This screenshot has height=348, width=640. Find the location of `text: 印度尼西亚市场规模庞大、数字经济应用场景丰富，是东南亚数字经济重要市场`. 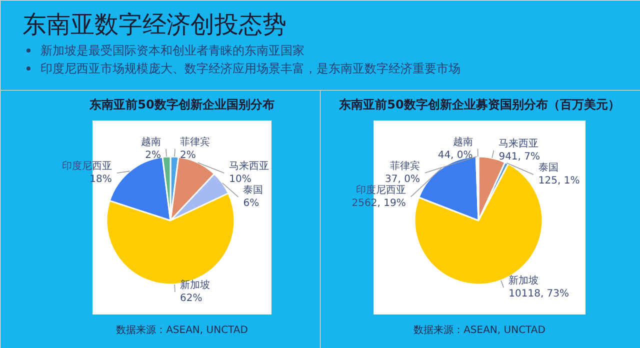

text: 印度尼西亚市场规模庞大、数字经济应用场景丰富，是东南亚数字经济重要市场 is located at coordinates (250, 69).